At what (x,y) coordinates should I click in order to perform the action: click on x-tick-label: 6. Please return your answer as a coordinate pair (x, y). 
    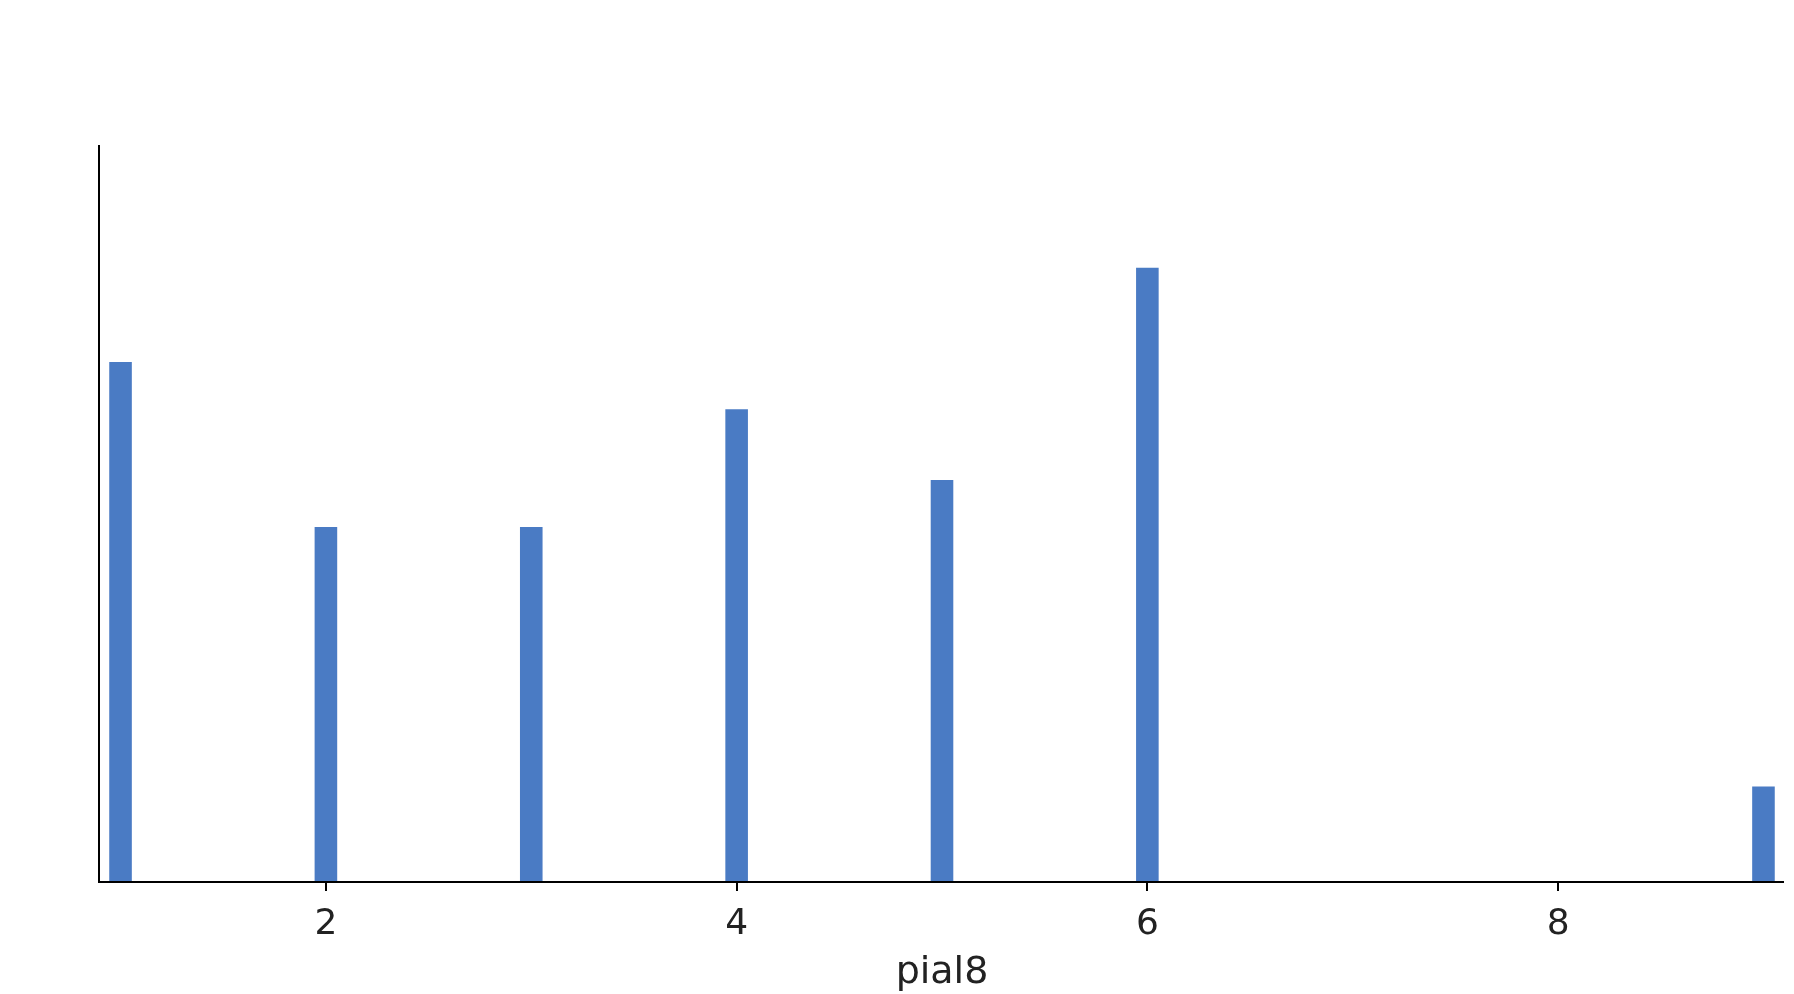
    Looking at the image, I should click on (1147, 922).